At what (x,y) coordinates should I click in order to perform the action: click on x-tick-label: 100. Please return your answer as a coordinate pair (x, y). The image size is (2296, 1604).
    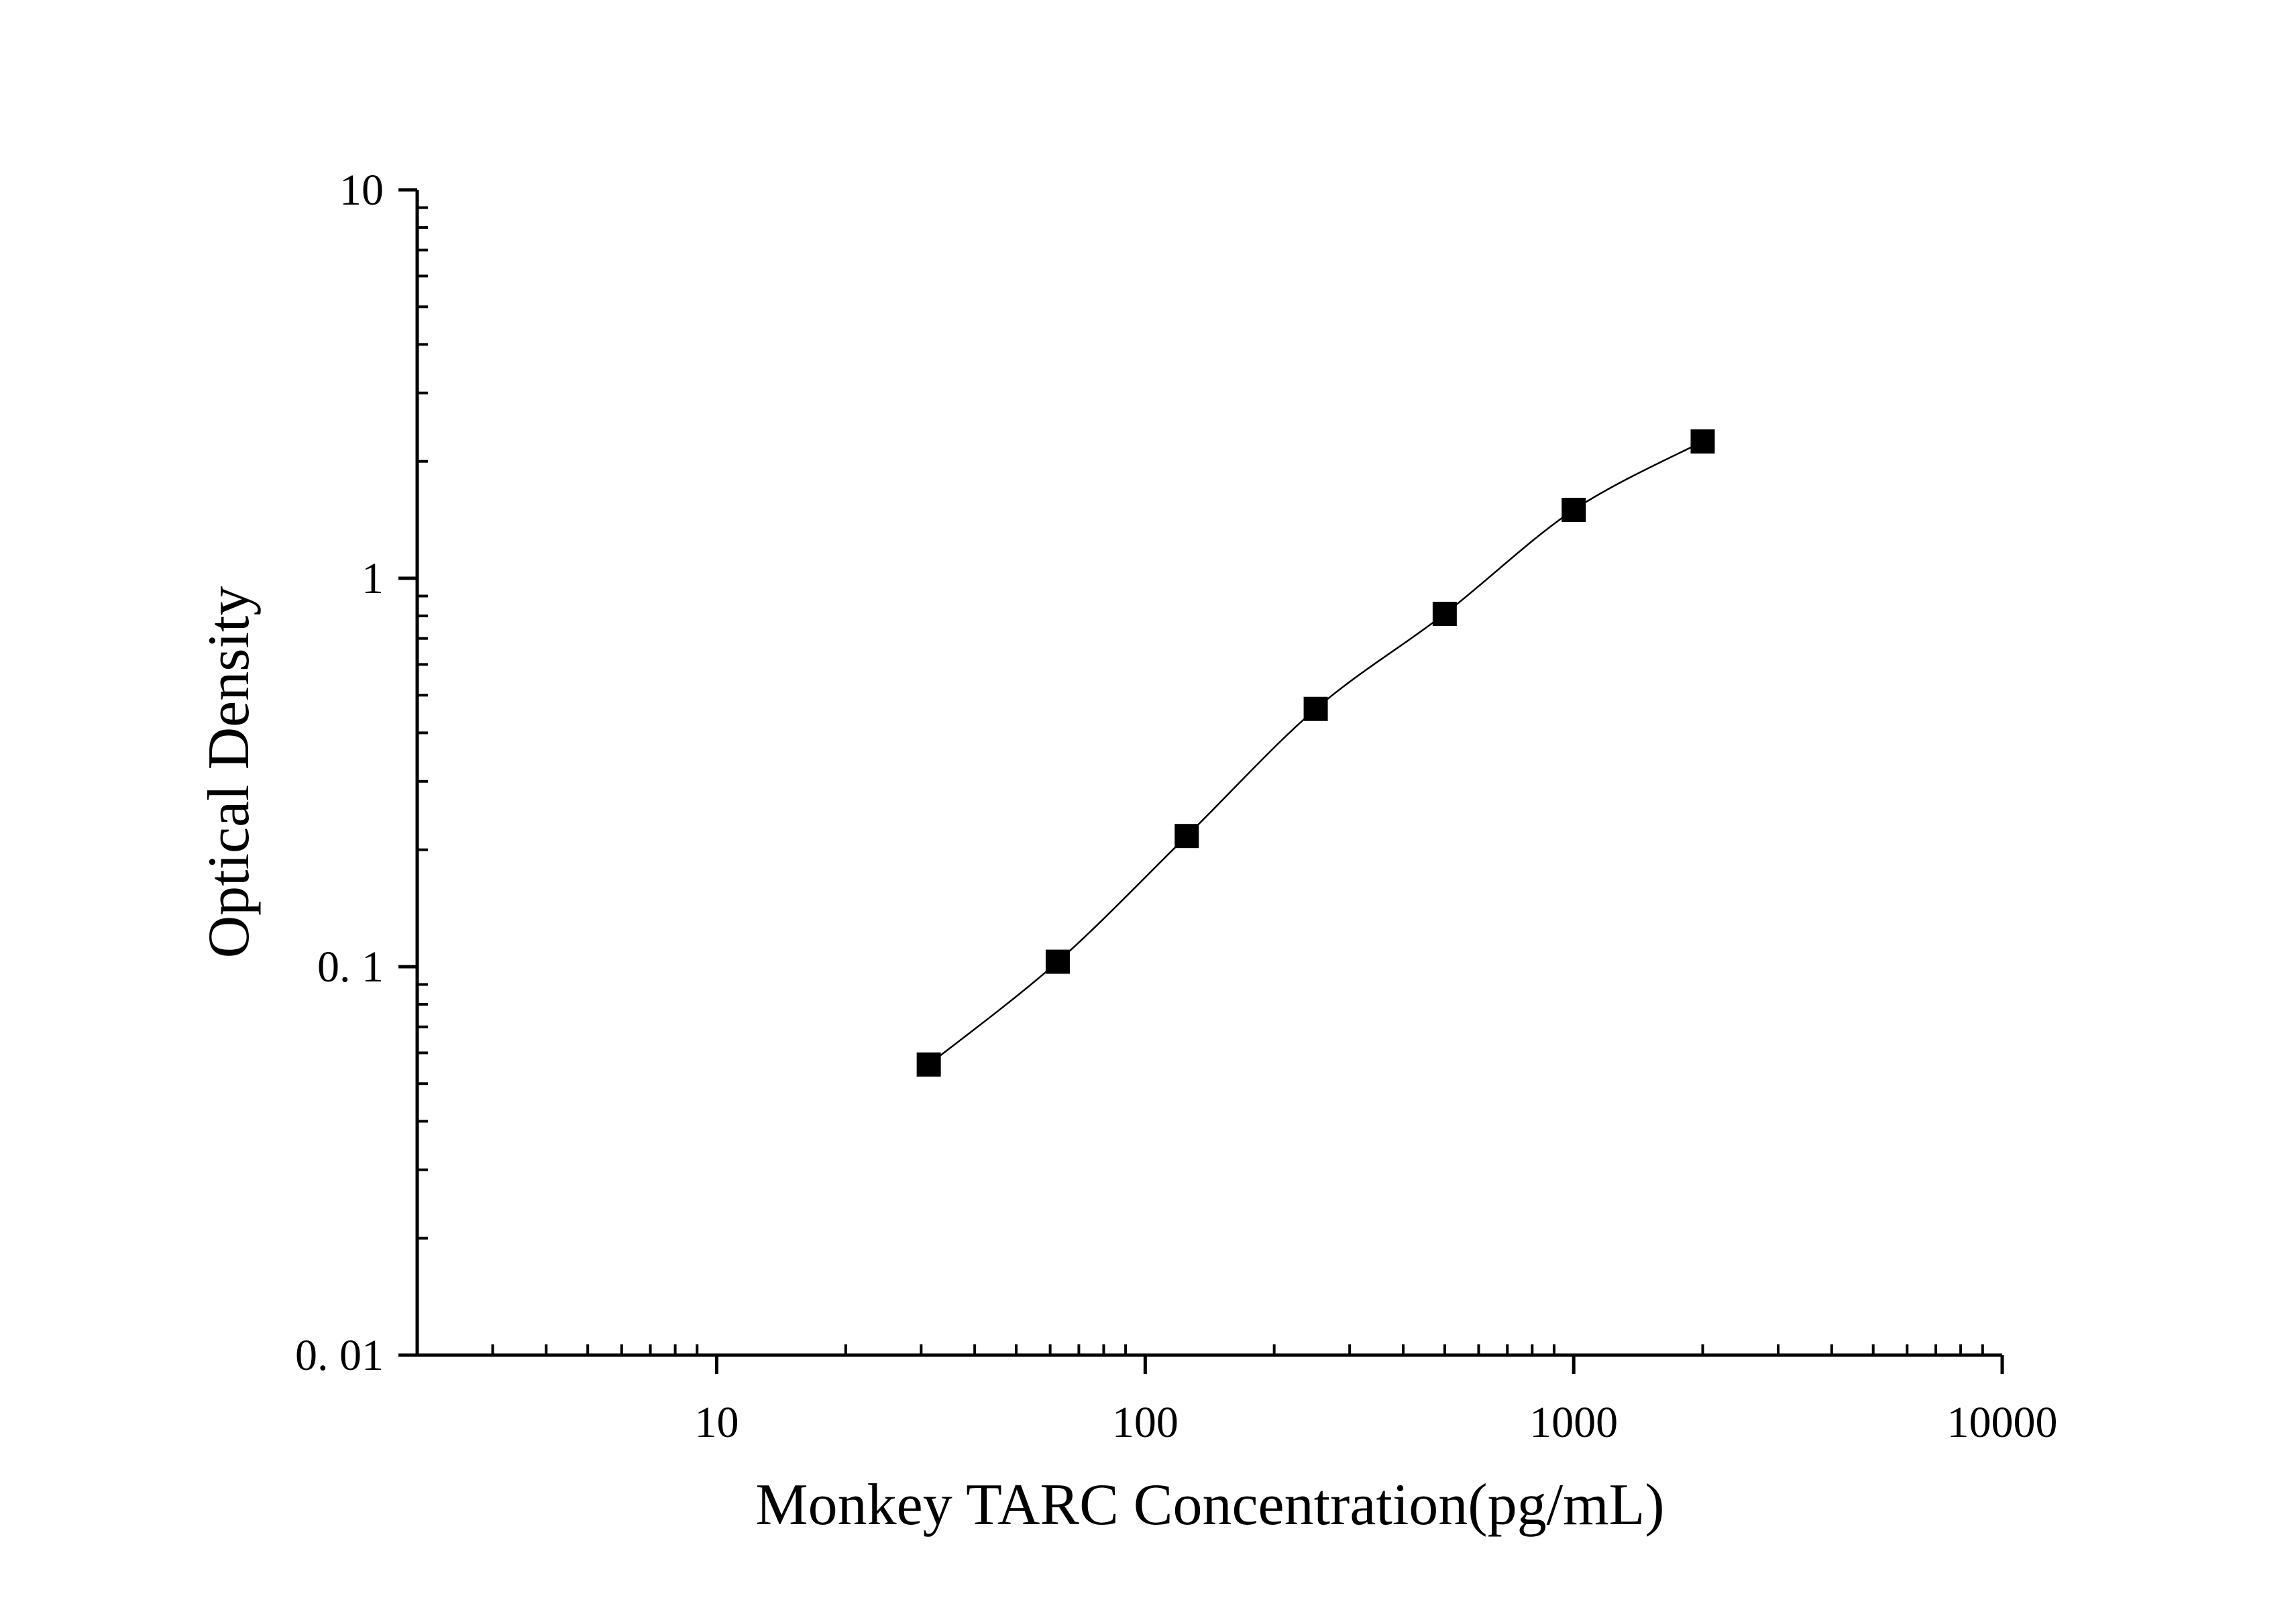
    Looking at the image, I should click on (1145, 1422).